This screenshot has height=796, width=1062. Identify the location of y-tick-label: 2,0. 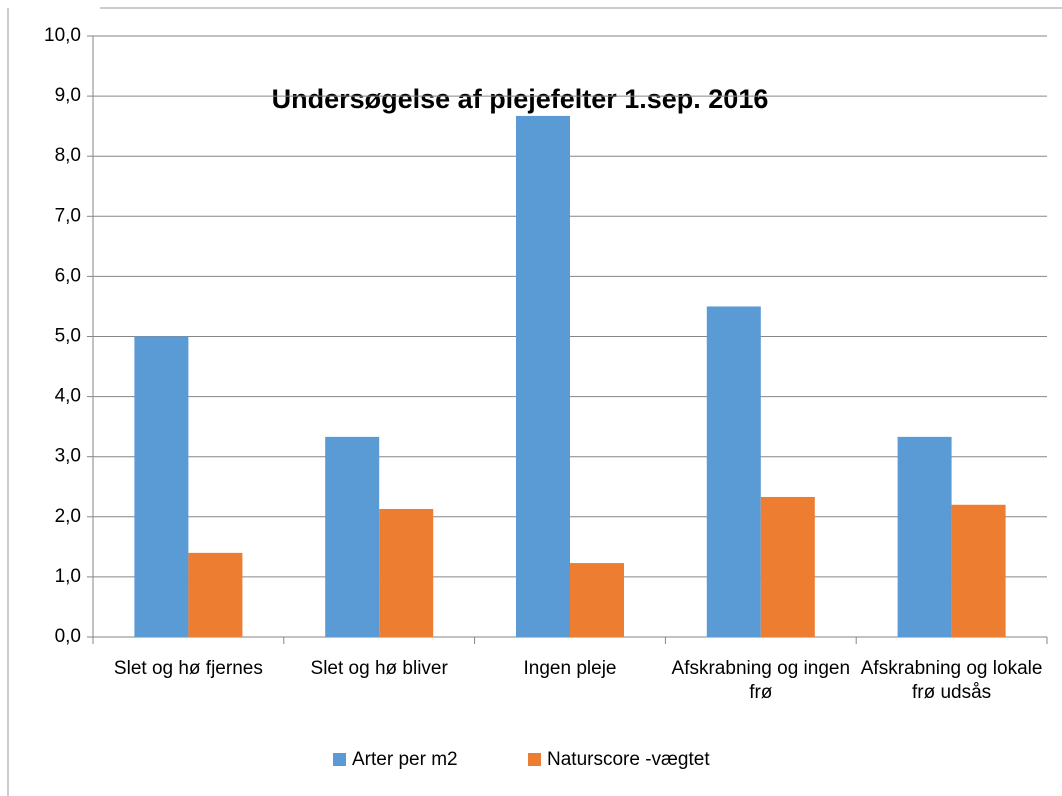
(68, 516).